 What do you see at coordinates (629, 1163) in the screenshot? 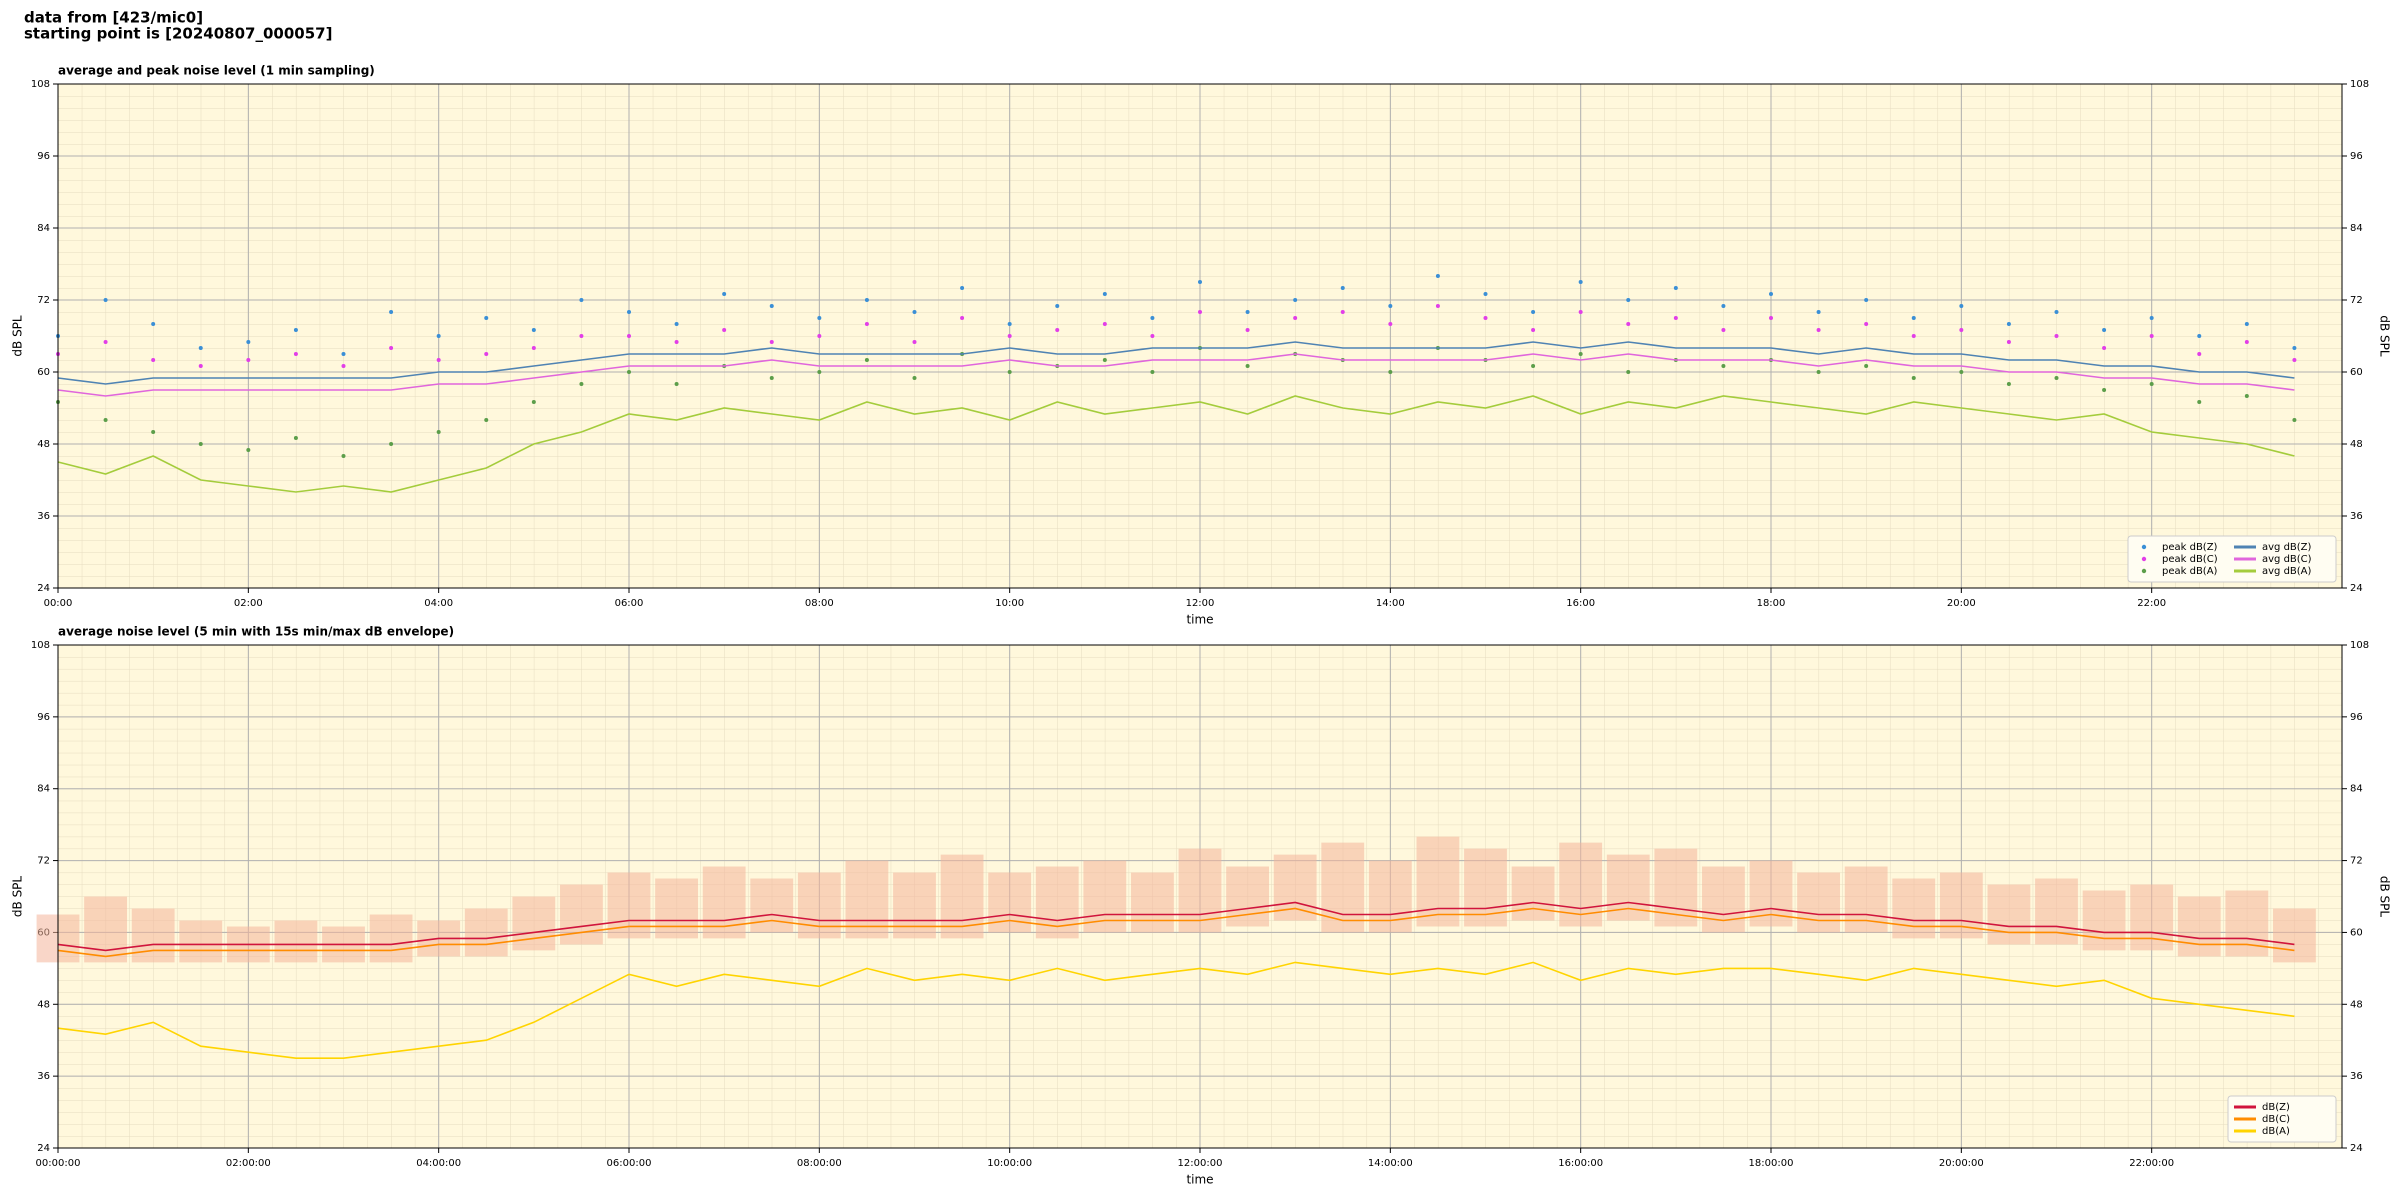
I see `x-tick-label: 06:00:00` at bounding box center [629, 1163].